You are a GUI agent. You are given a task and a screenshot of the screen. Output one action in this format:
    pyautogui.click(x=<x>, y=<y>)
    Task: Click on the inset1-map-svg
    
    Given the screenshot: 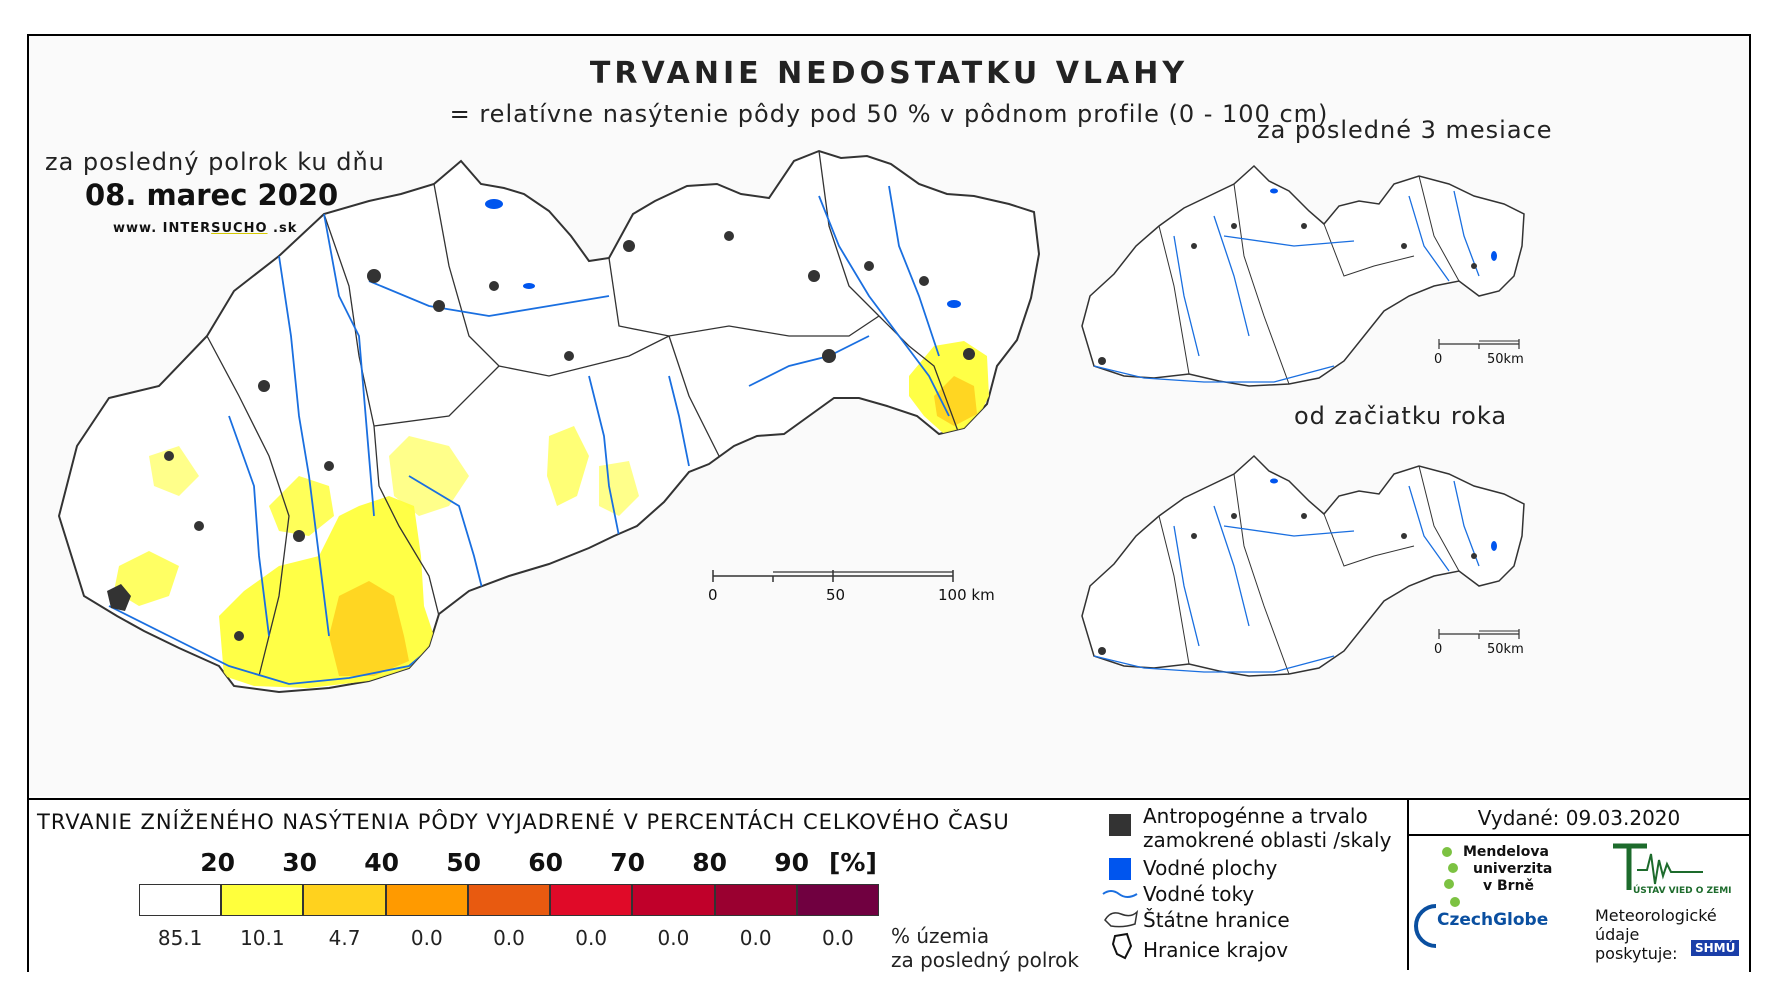 What is the action you would take?
    pyautogui.click(x=1303, y=275)
    